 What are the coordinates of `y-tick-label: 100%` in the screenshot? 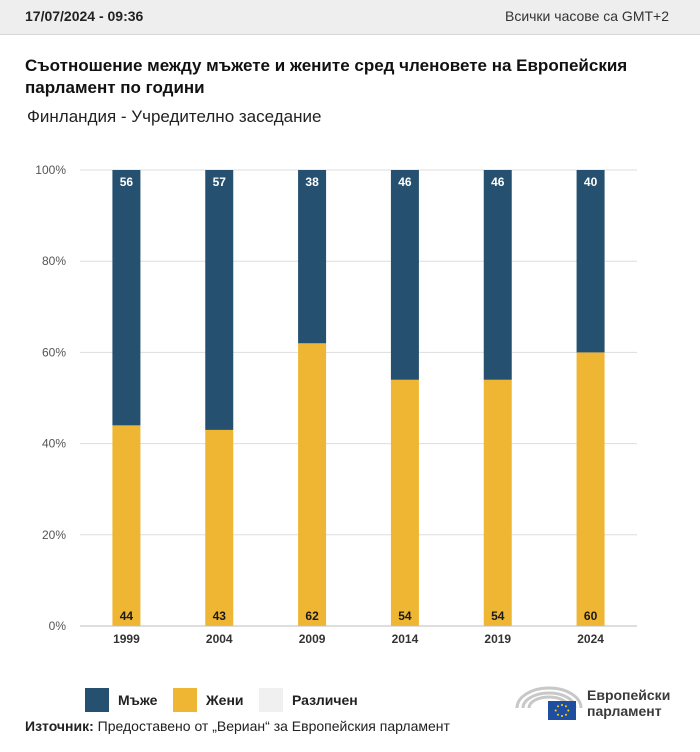 It's located at (50, 170).